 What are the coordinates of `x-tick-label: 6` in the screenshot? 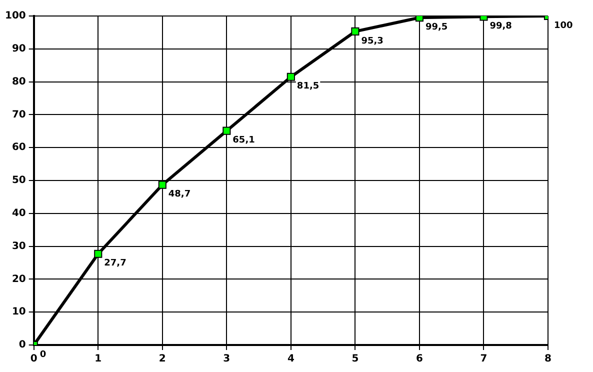 It's located at (419, 359).